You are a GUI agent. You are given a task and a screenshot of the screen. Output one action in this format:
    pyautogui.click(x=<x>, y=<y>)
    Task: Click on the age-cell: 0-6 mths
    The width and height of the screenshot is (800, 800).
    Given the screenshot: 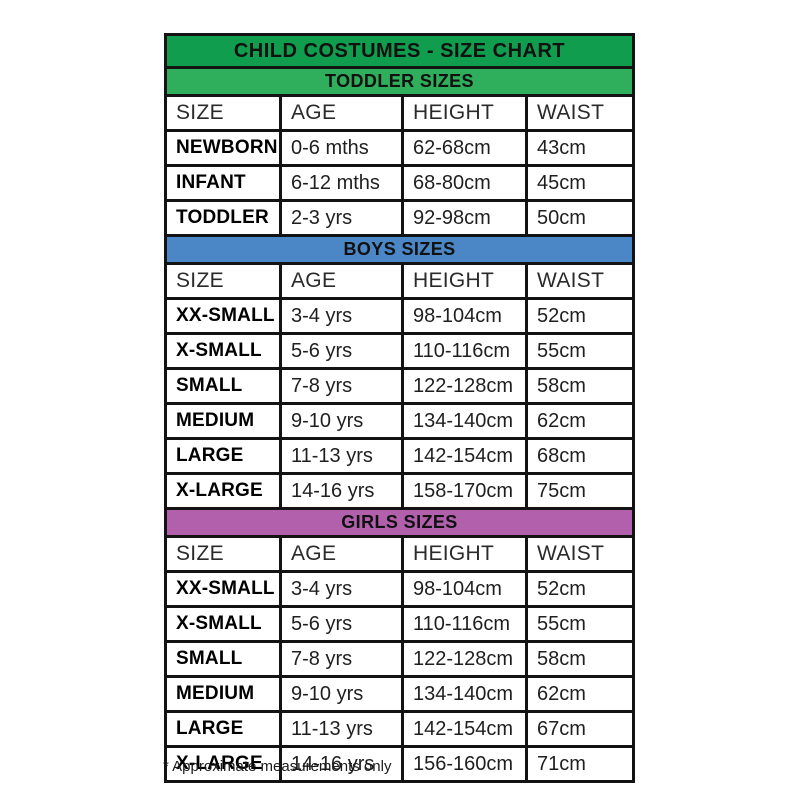 What is the action you would take?
    pyautogui.click(x=341, y=148)
    